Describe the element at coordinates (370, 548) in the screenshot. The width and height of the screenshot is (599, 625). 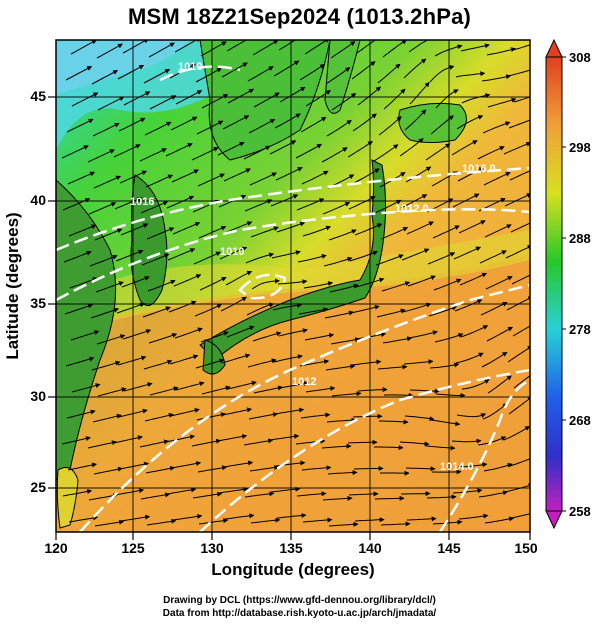
I see `x-tick-label: 140` at that location.